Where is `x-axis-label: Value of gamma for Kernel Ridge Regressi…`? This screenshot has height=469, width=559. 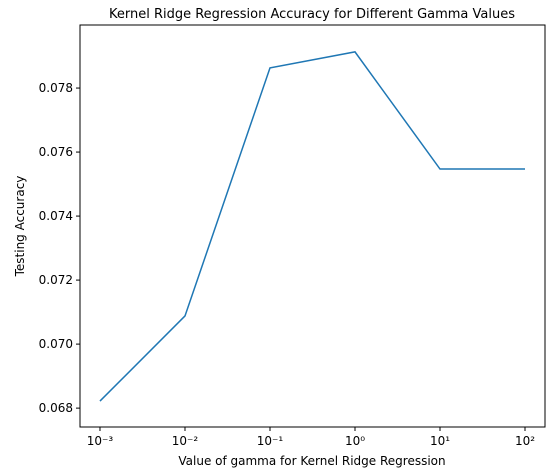 x-axis-label: Value of gamma for Kernel Ridge Regressi… is located at coordinates (311, 461).